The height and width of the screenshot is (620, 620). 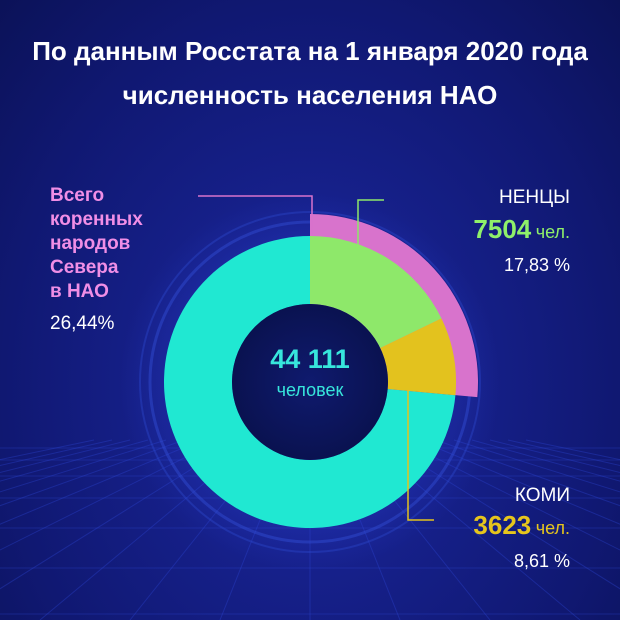 What do you see at coordinates (310, 390) in the screenshot?
I see `center-total-unit: человек` at bounding box center [310, 390].